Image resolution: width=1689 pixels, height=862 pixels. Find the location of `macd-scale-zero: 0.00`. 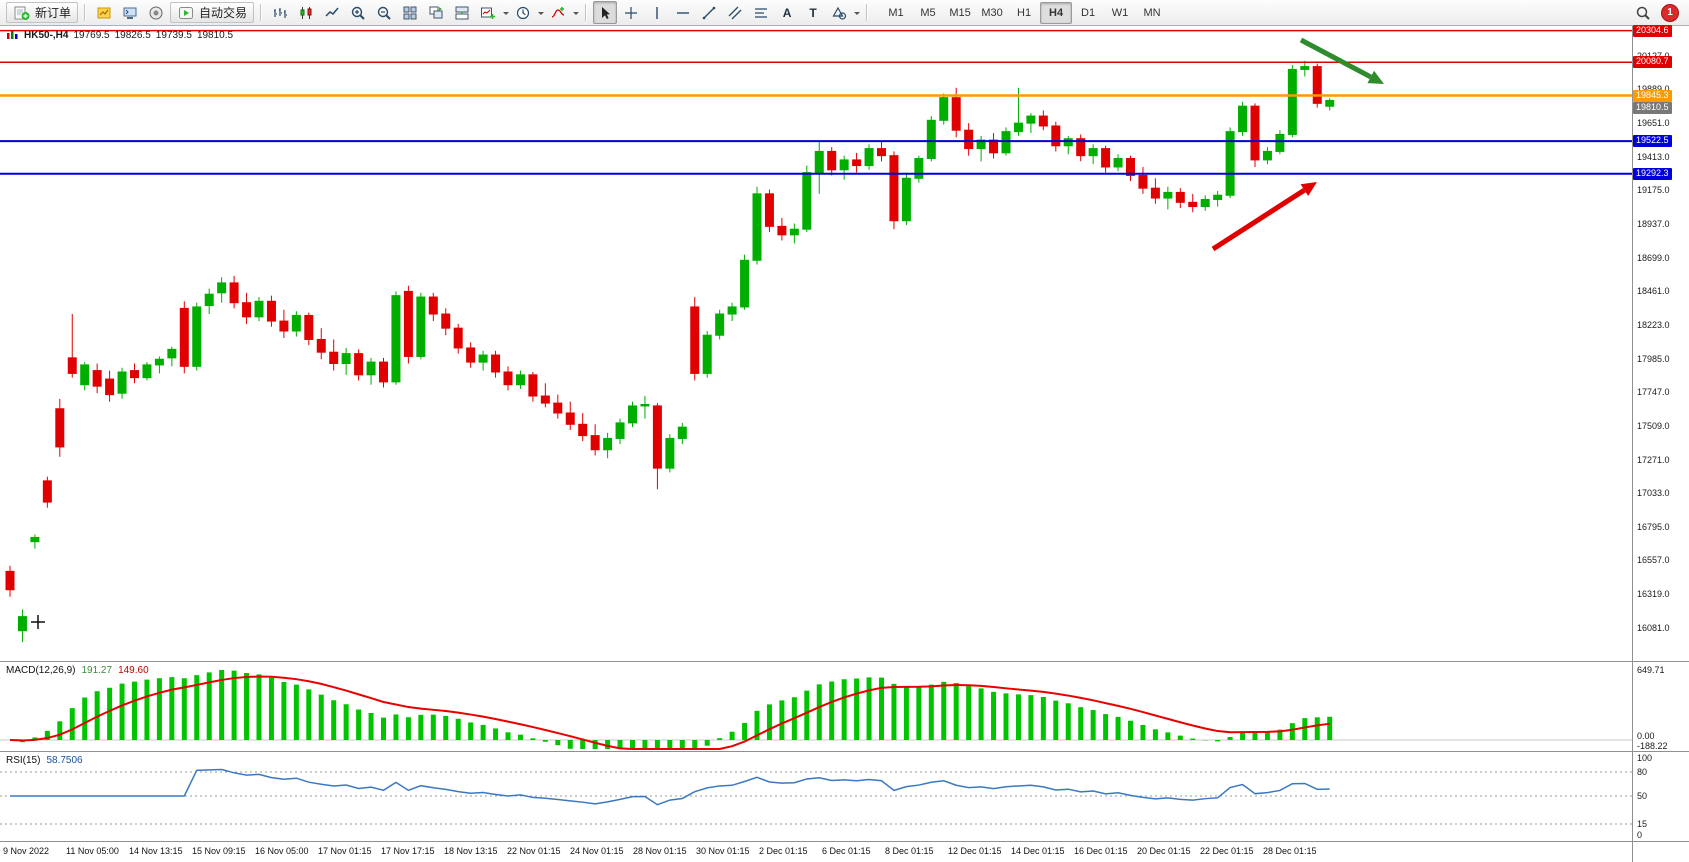

macd-scale-zero: 0.00 is located at coordinates (1646, 736).